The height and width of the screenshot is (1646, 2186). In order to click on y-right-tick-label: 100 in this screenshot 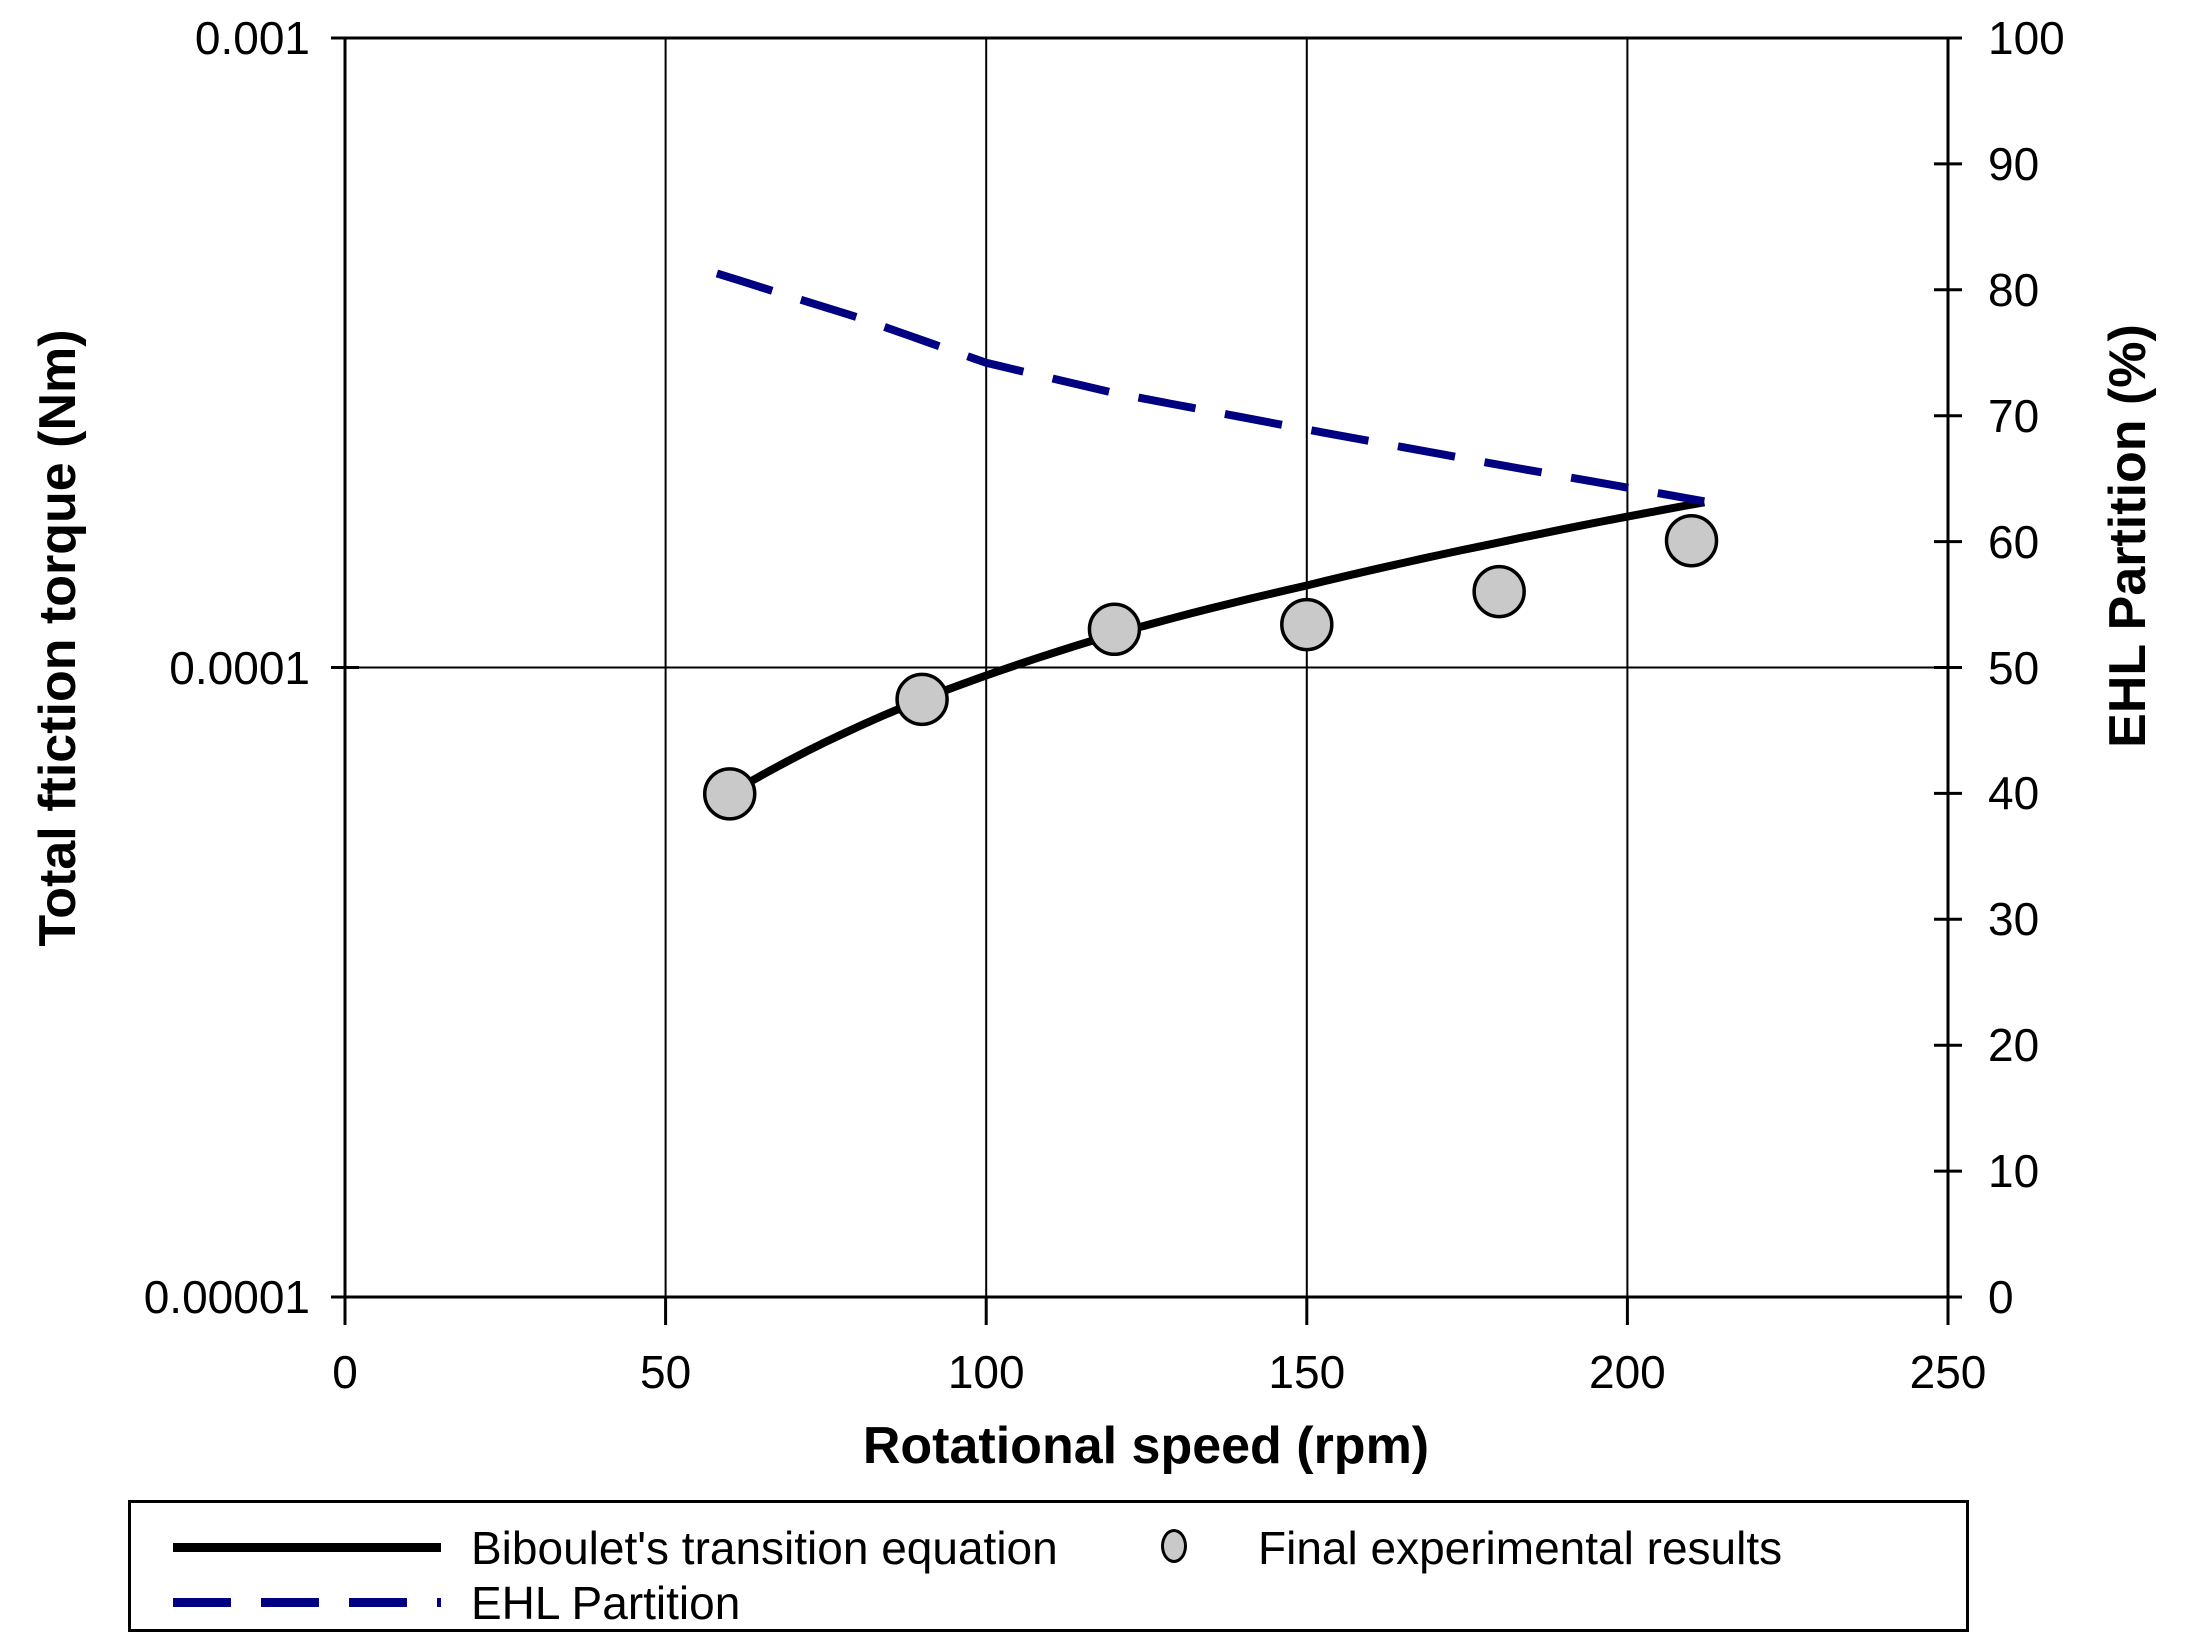, I will do `click(2026, 38)`.